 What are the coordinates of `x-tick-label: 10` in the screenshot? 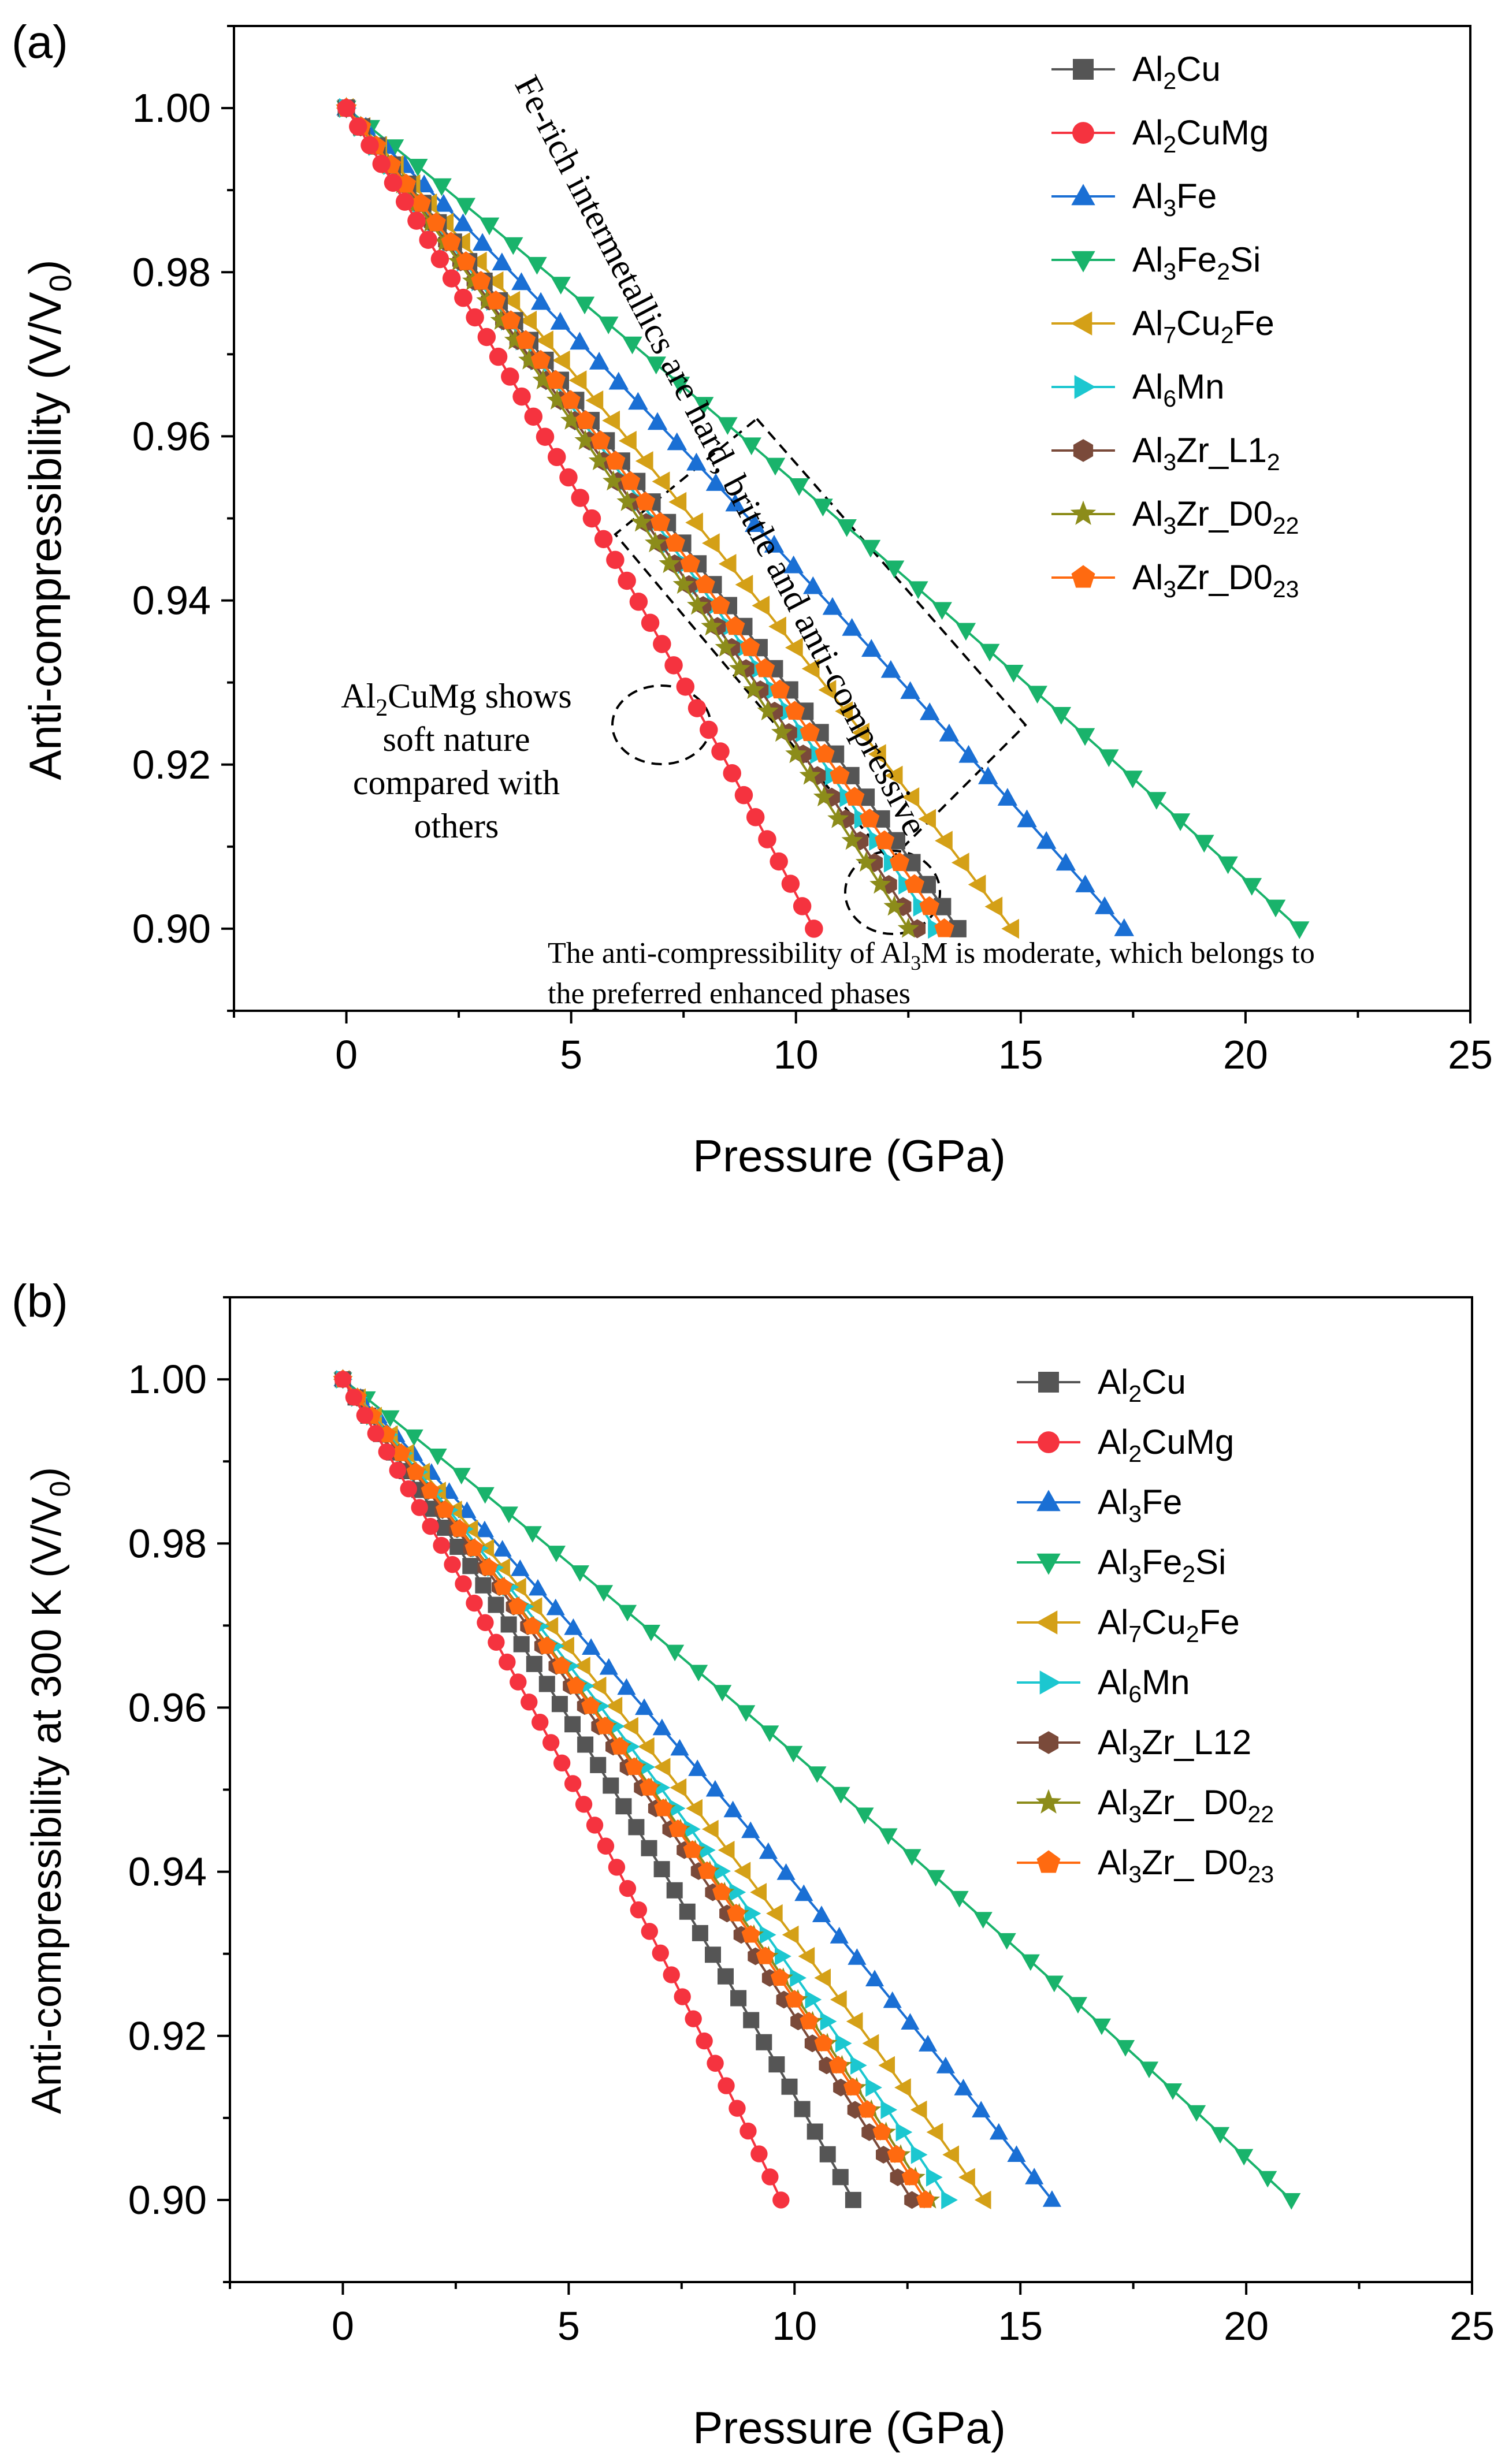 It's located at (797, 1054).